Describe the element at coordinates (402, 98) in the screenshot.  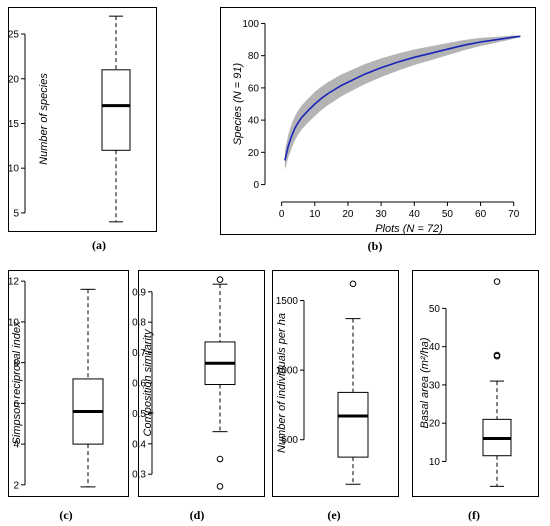
I see `accumulation-curve` at that location.